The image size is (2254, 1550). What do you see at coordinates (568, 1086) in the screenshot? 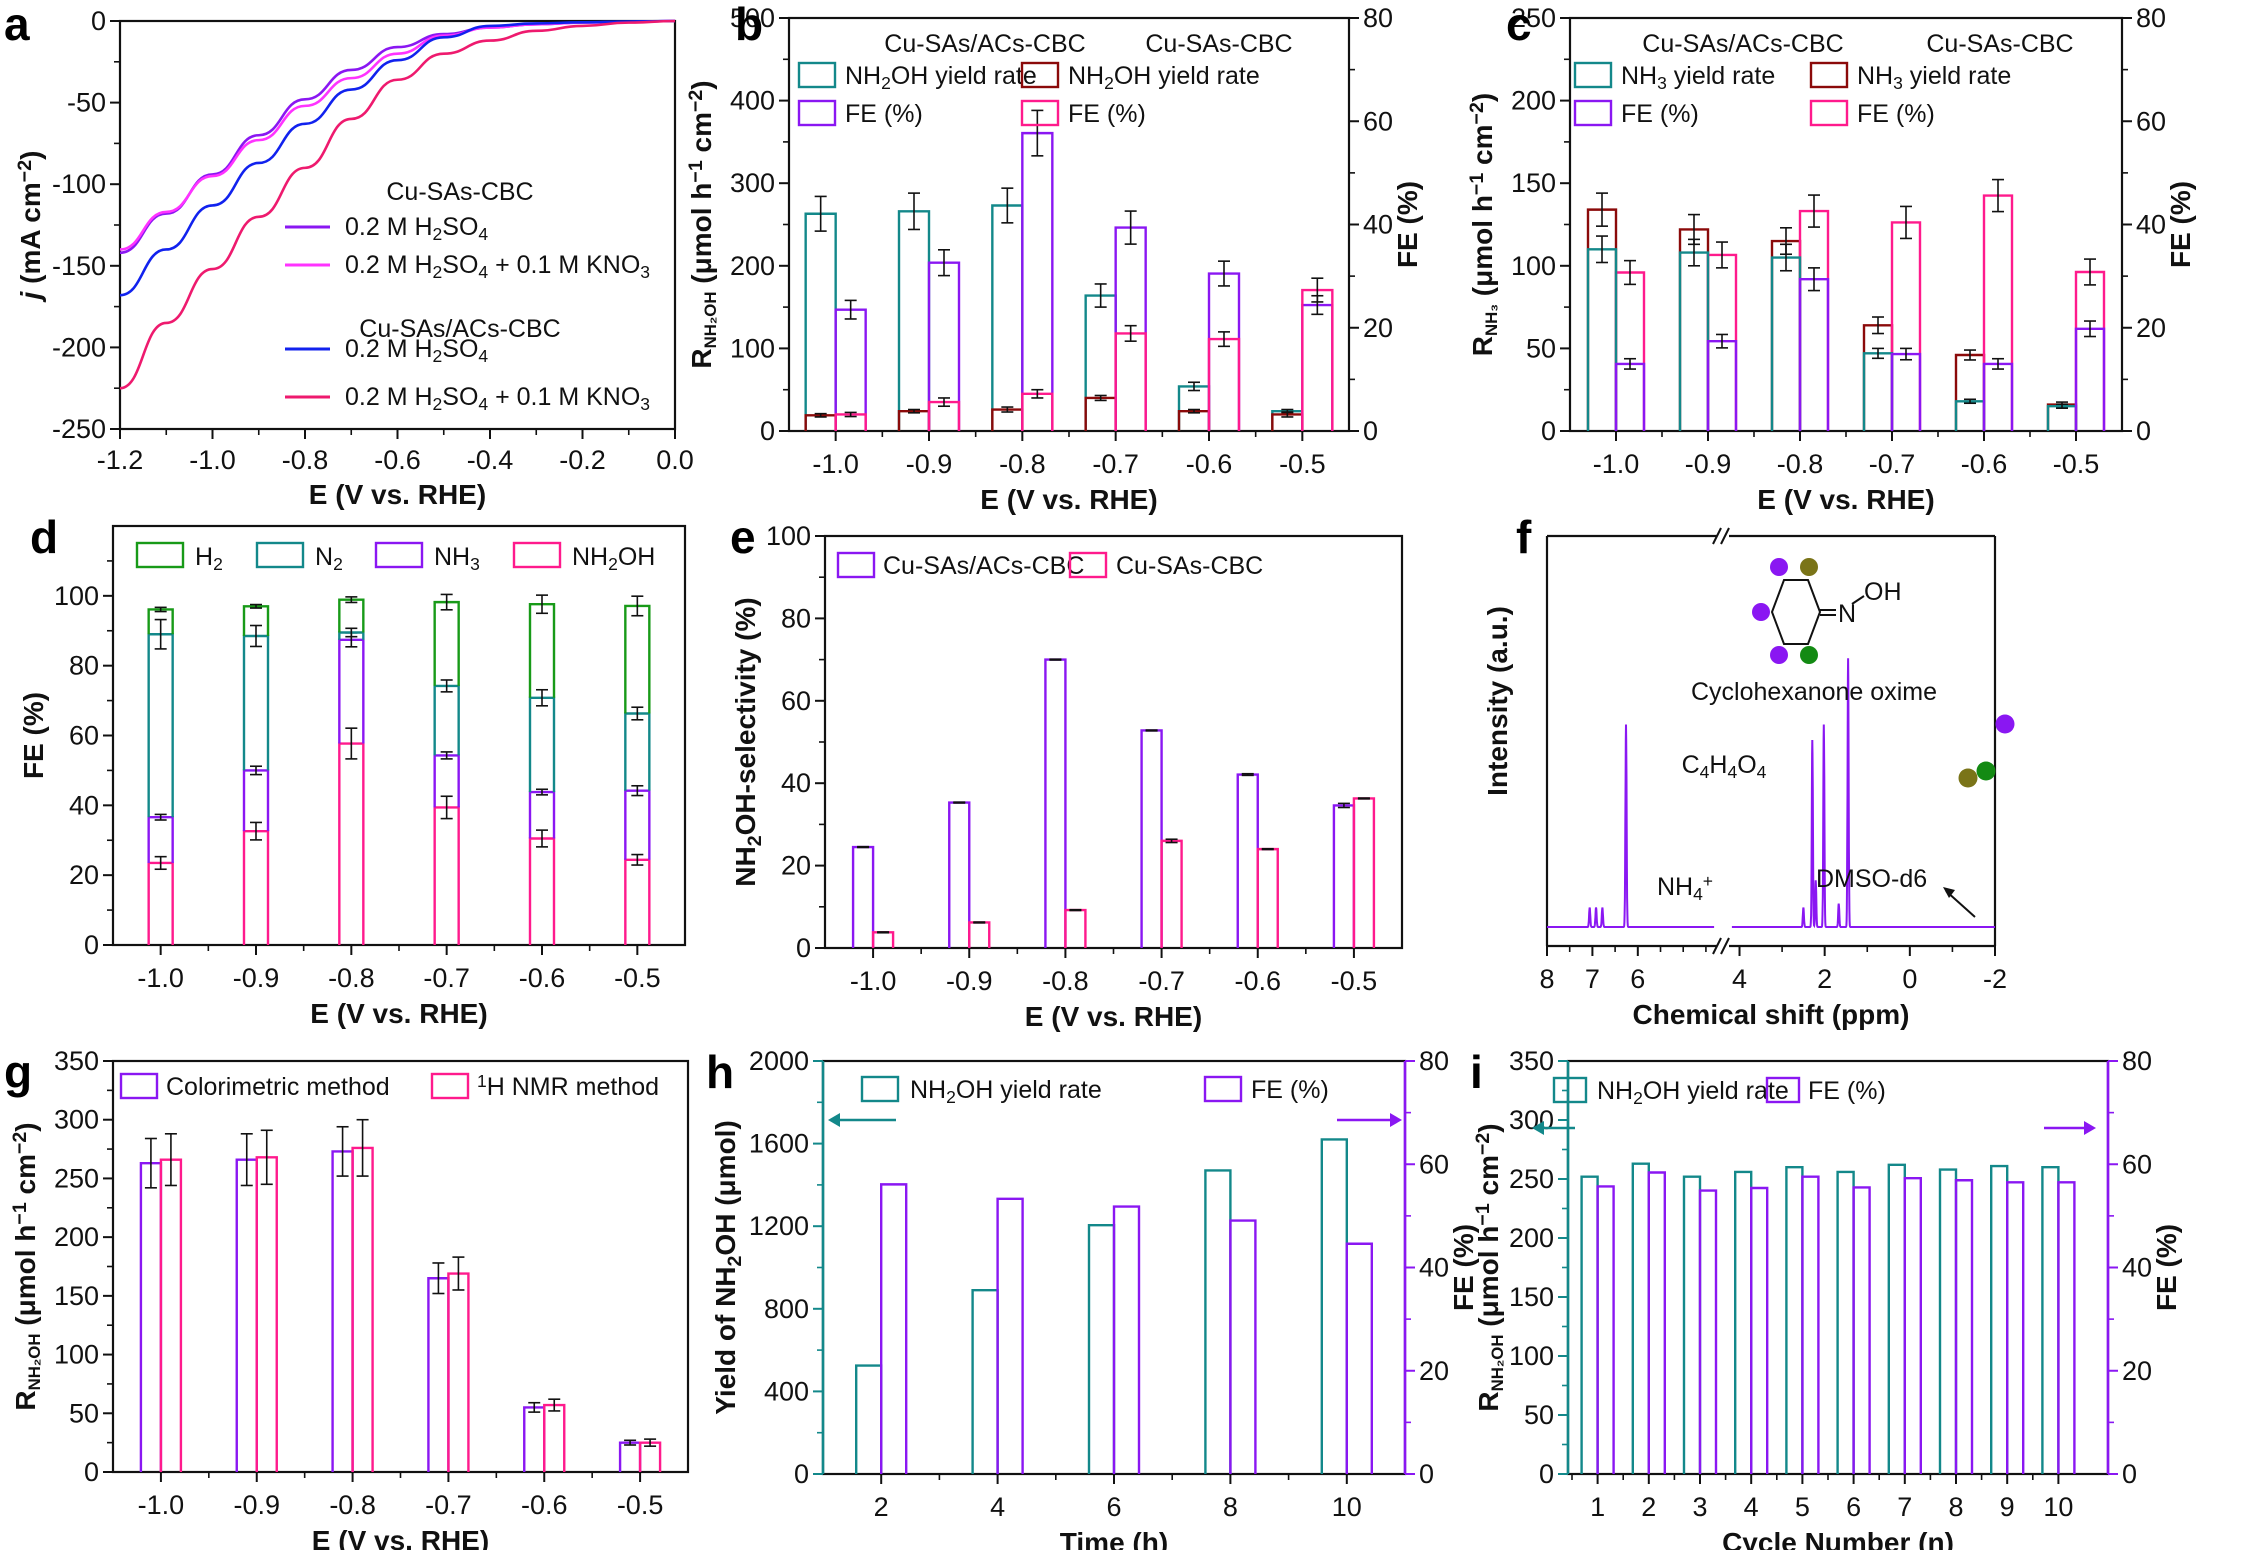
I see `legend-label: 1H NMR method` at bounding box center [568, 1086].